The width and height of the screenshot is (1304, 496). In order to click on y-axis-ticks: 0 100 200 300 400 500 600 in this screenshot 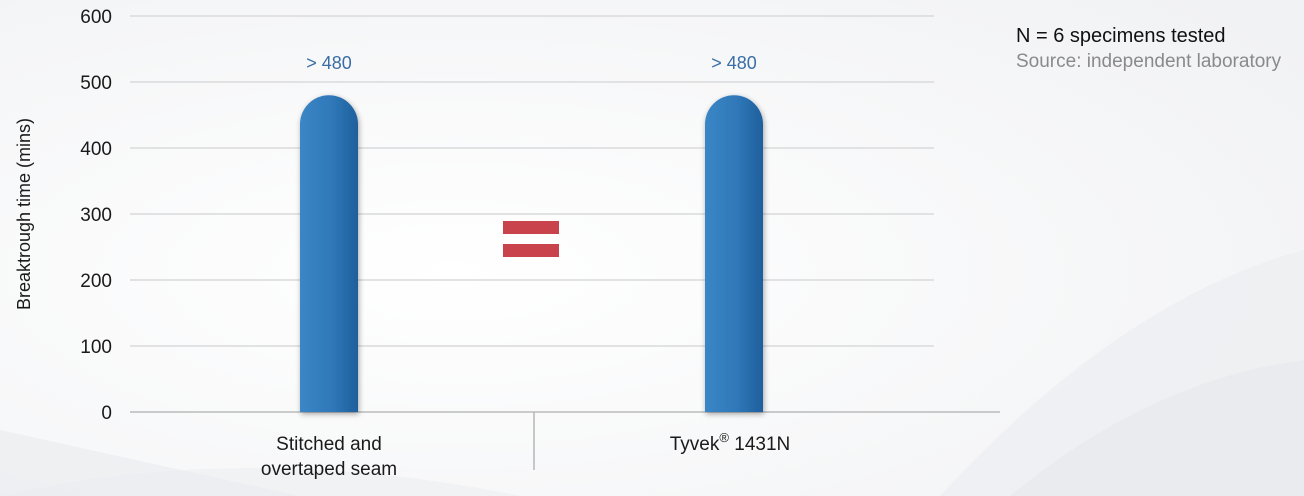, I will do `click(96, 215)`.